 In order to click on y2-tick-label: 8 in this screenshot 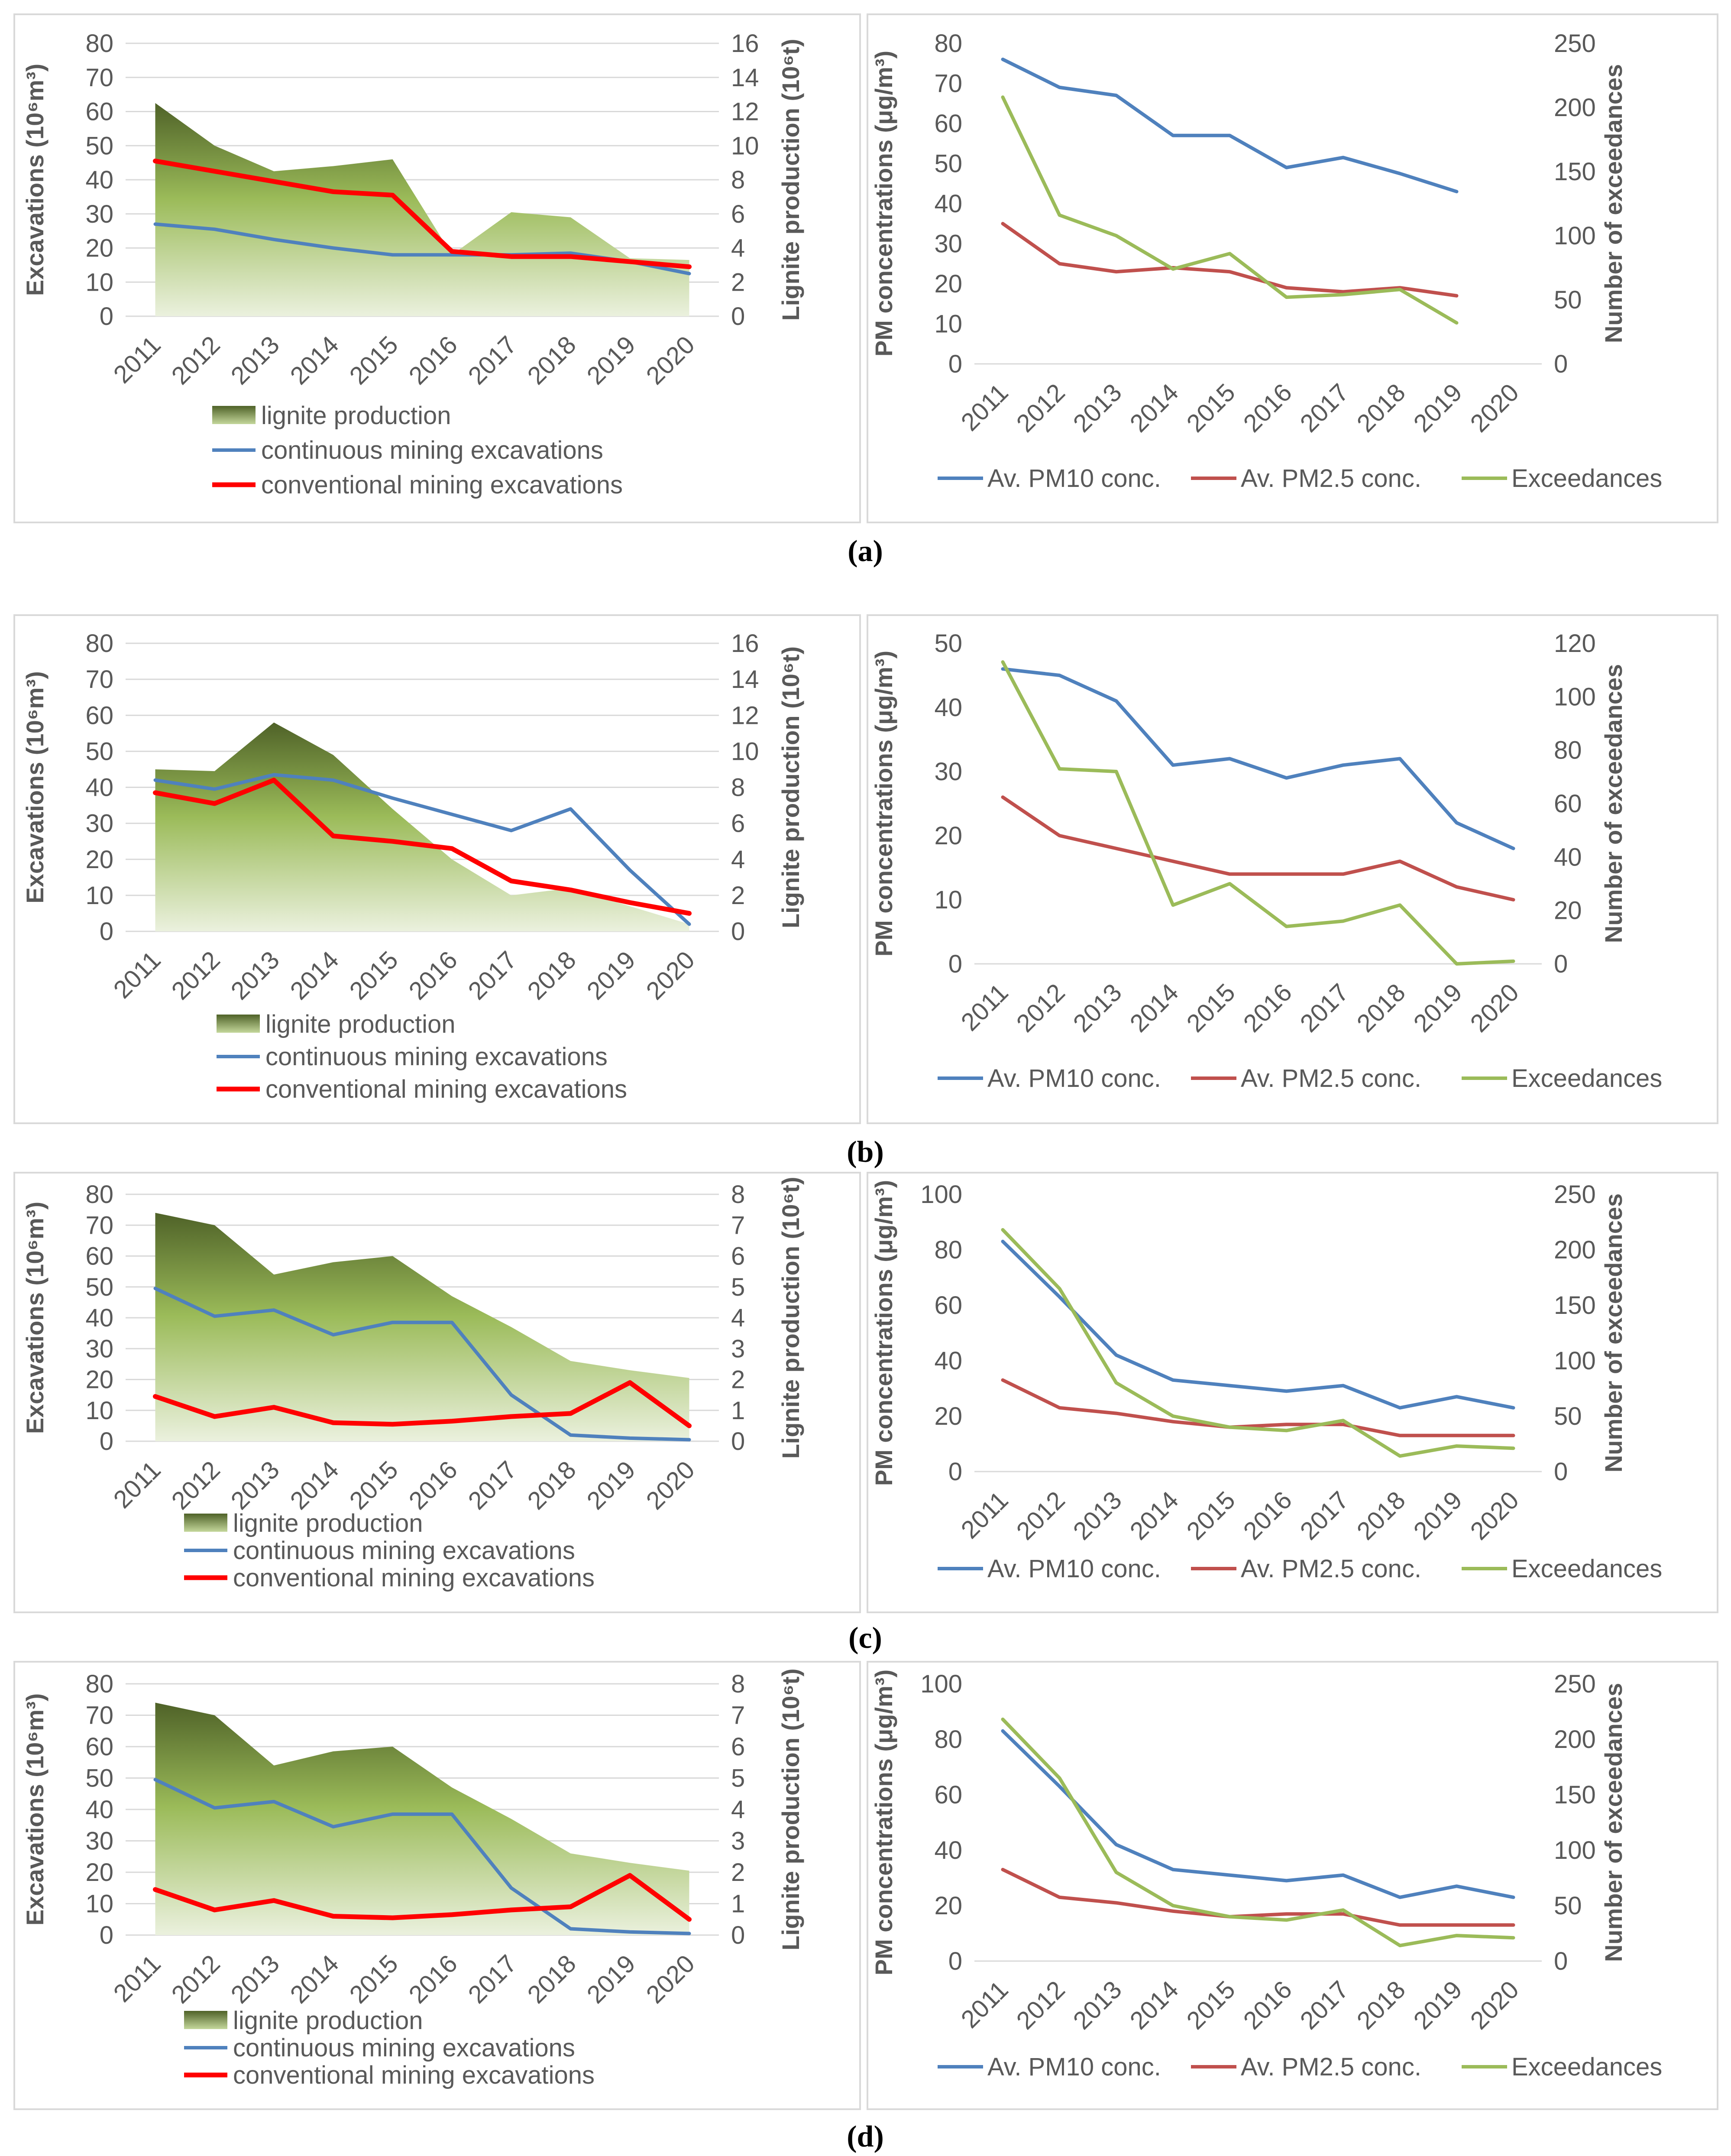, I will do `click(738, 1195)`.